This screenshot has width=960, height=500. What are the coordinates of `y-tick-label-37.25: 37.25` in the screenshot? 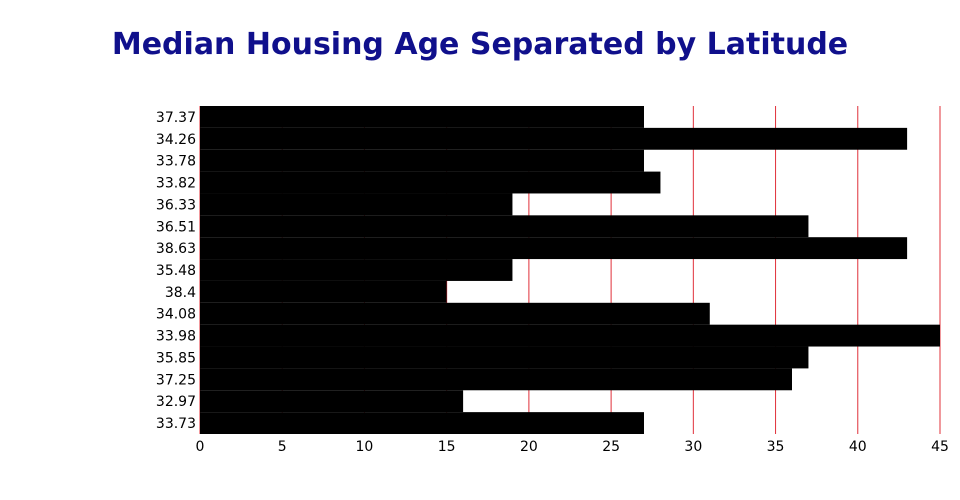 It's located at (176, 380).